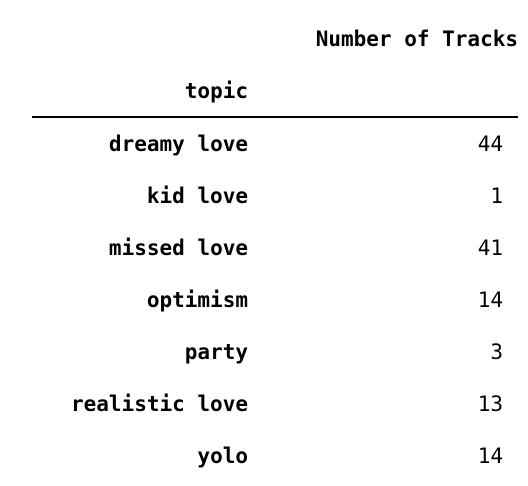 This screenshot has height=486, width=528. Describe the element at coordinates (490, 404) in the screenshot. I see `row-value: 13` at that location.